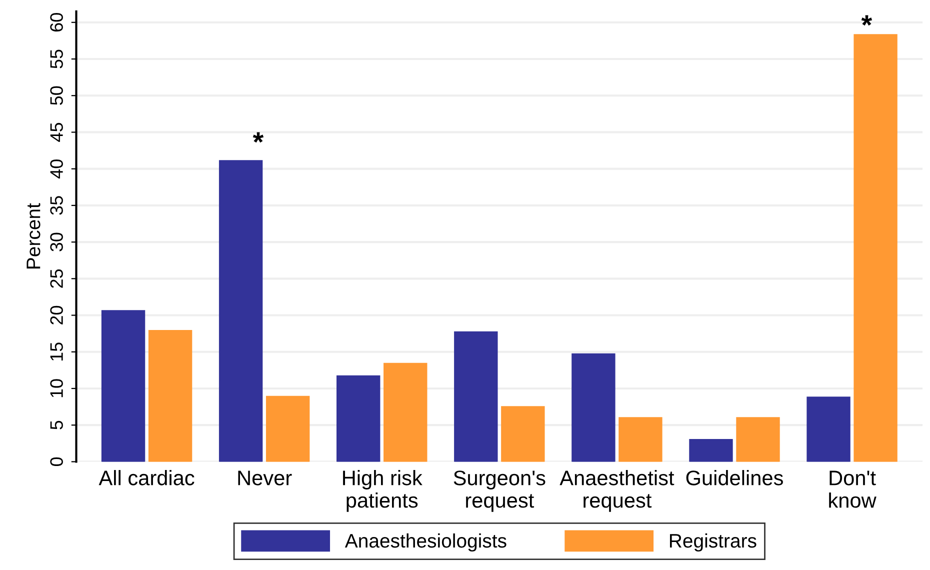  I want to click on y-tick-label: 35, so click(56, 205).